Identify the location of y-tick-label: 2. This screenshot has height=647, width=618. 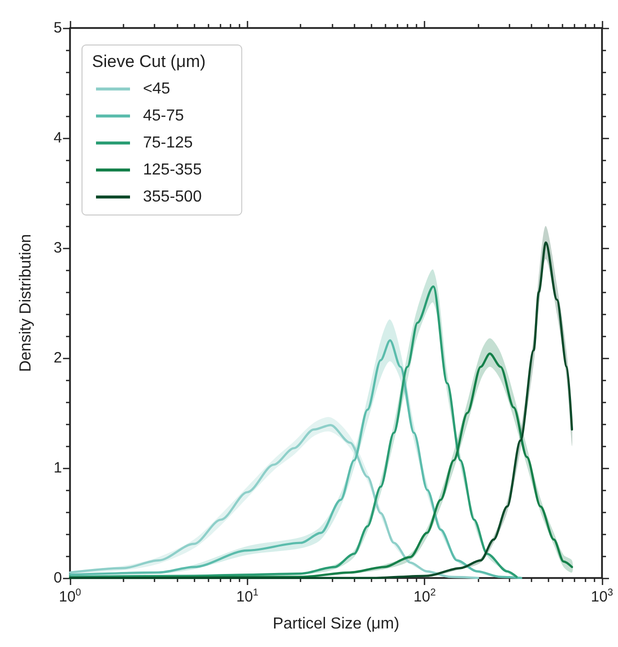
(58, 358).